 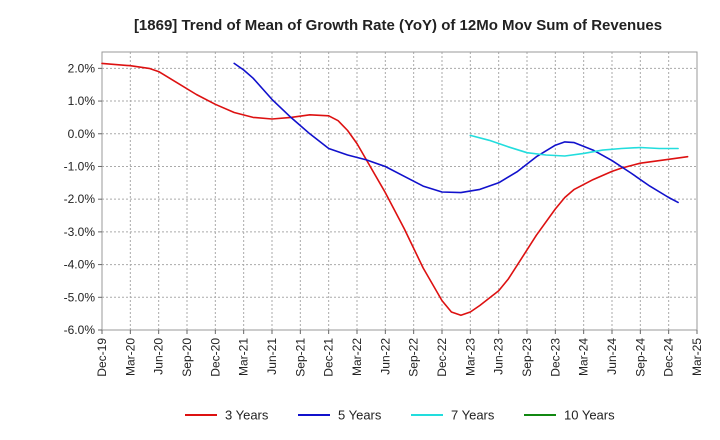 What do you see at coordinates (247, 415) in the screenshot?
I see `legend-label-3-years: 3 Years` at bounding box center [247, 415].